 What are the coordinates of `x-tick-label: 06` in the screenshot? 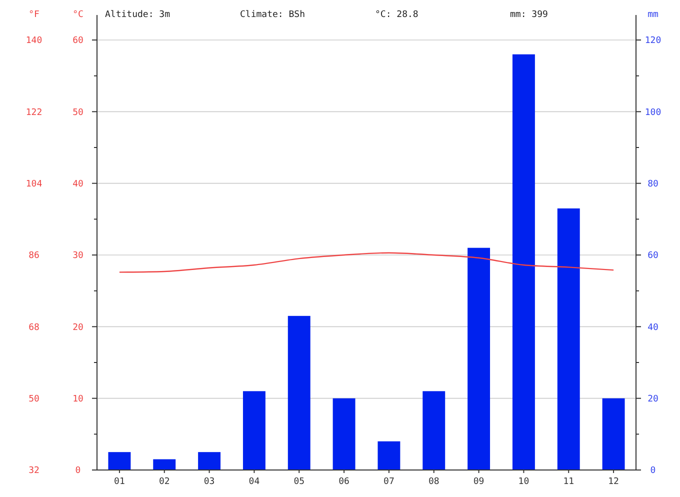 It's located at (344, 482).